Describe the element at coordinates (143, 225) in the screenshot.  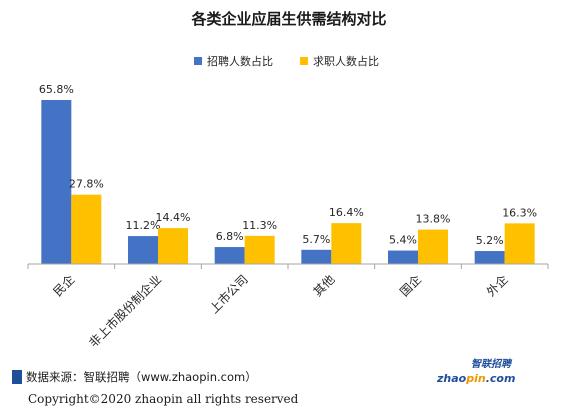
I see `data-label-recruit-1: 11.2%` at that location.